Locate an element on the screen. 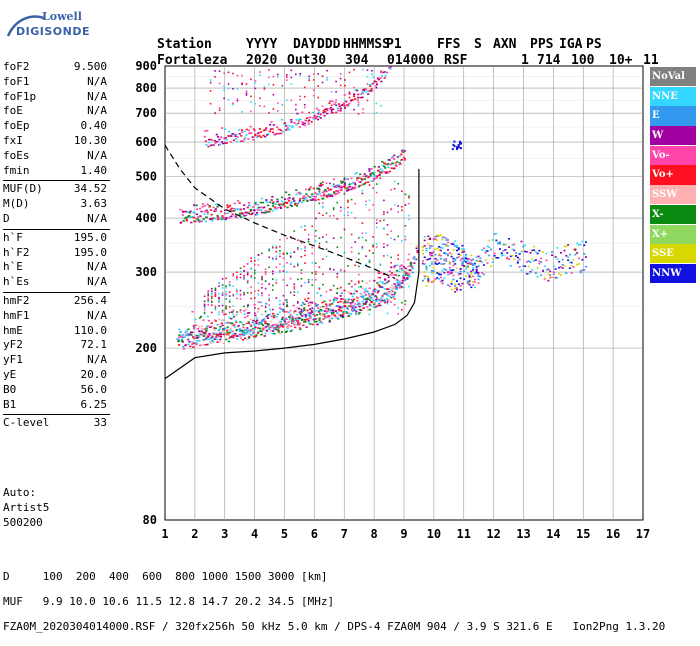  param-row-foe: foE N/A is located at coordinates (55, 111).